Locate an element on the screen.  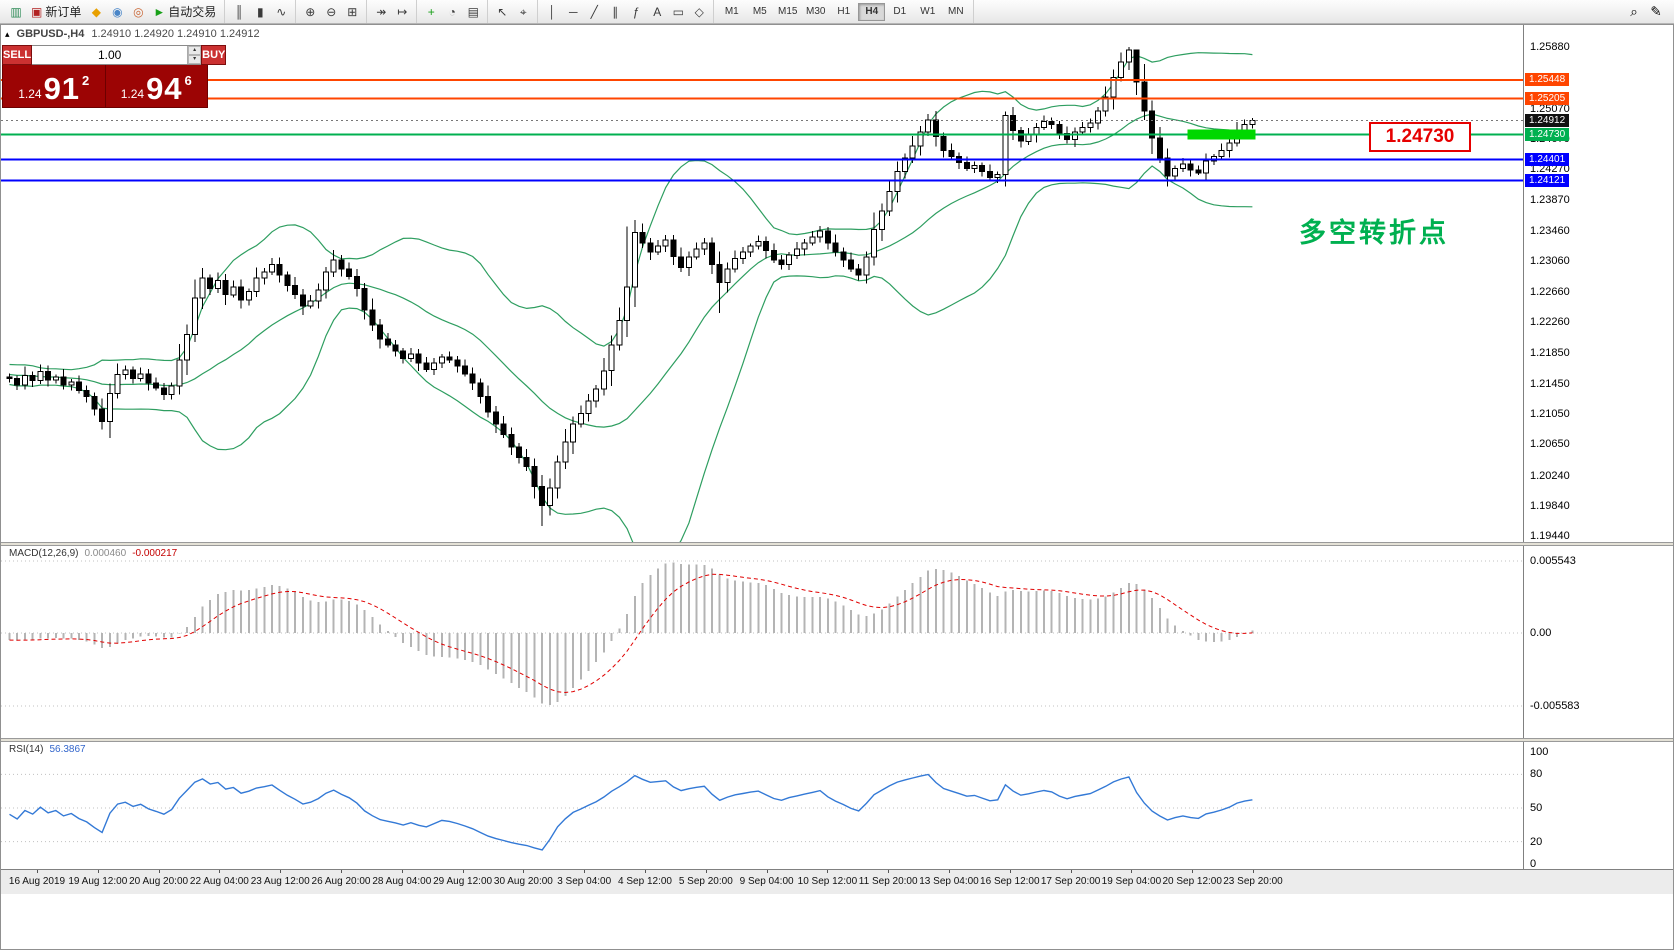
timeframe-w1-button: W1 is located at coordinates (927, 12).